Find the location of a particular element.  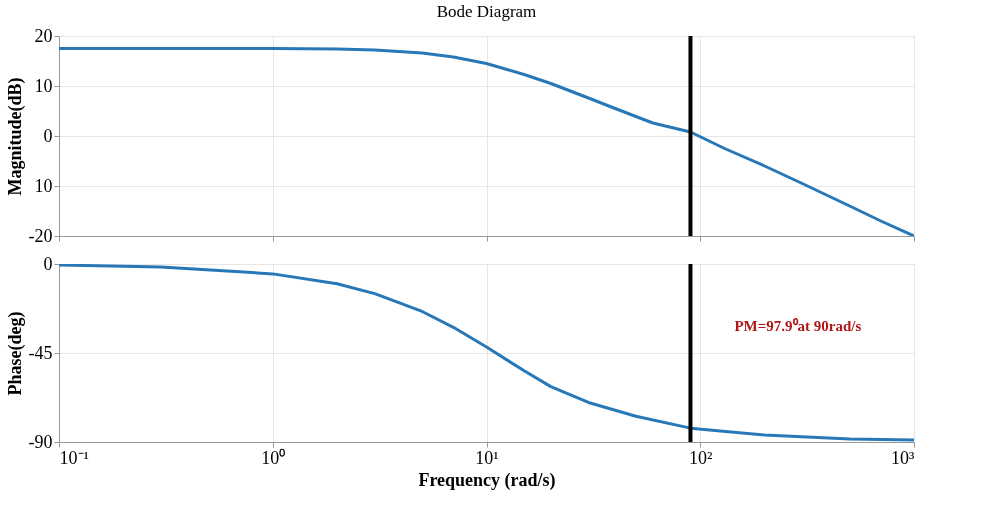

y-axis-title: Phase(deg) is located at coordinates (15, 353).